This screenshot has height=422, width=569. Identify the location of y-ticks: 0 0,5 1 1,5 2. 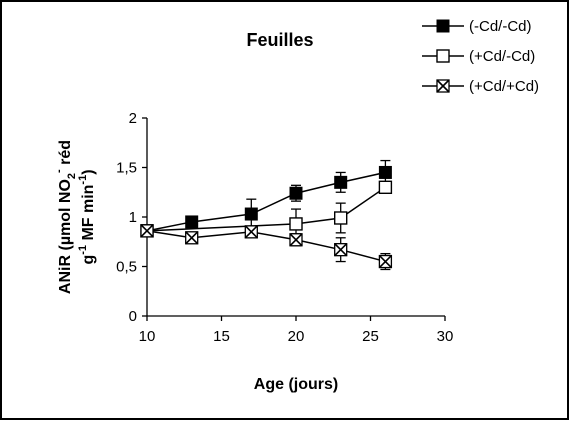
(131, 217).